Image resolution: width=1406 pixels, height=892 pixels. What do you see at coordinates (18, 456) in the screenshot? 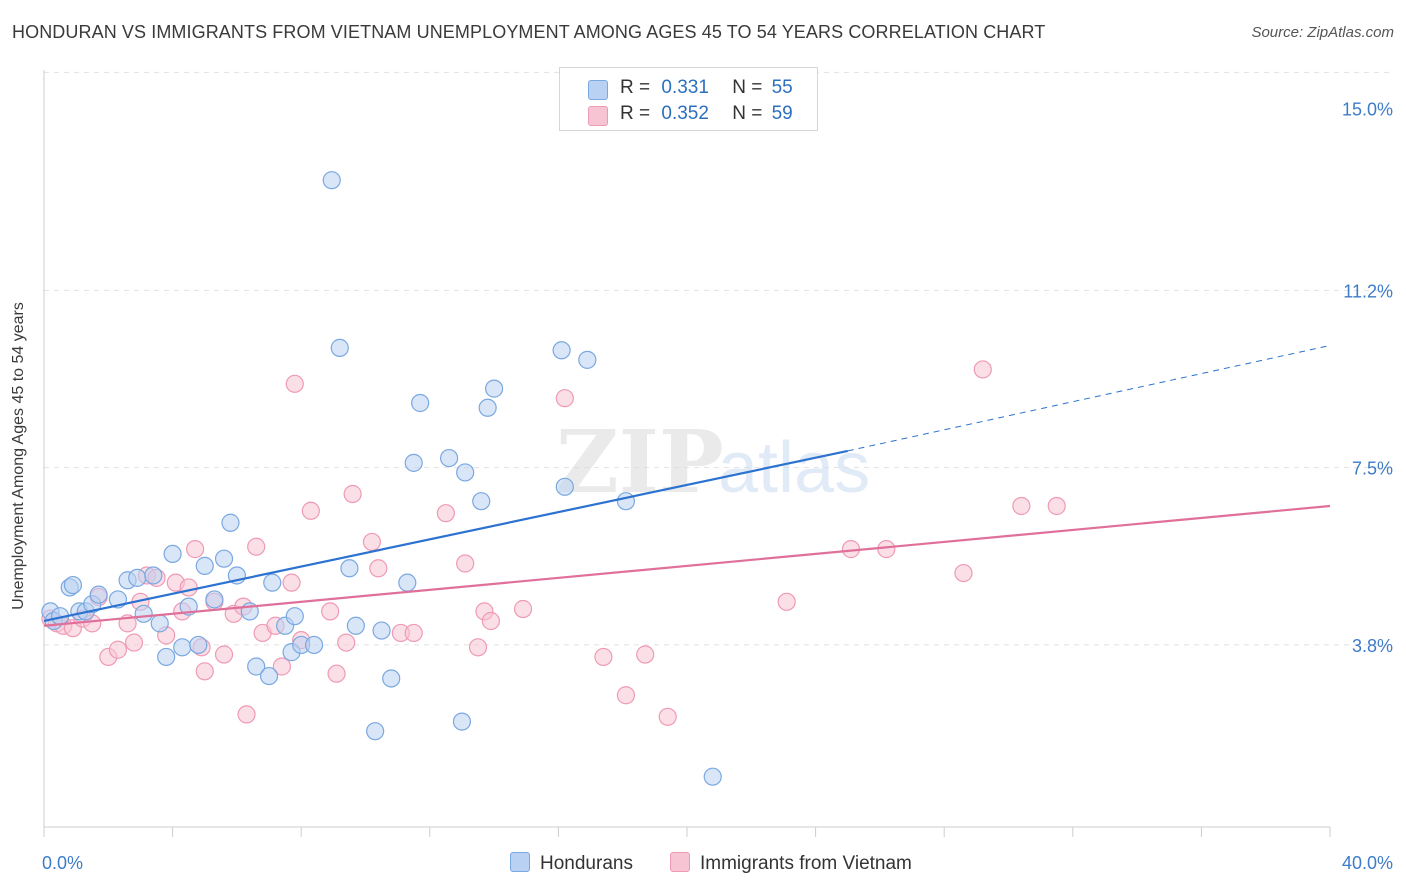
I see `y-axis-label: Unemployment Among Ages 45 to 54 years` at bounding box center [18, 456].